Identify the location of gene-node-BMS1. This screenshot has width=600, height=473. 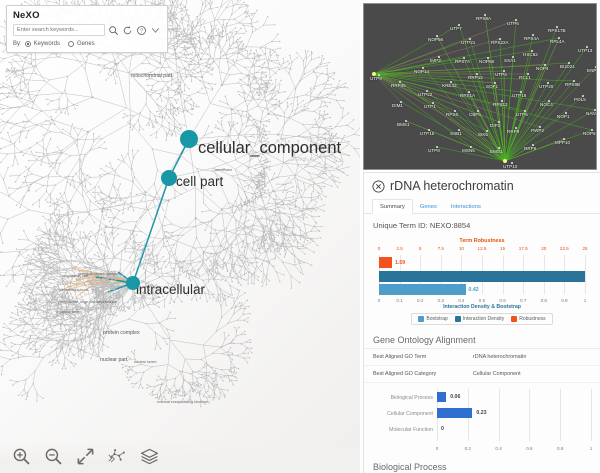
(406, 121).